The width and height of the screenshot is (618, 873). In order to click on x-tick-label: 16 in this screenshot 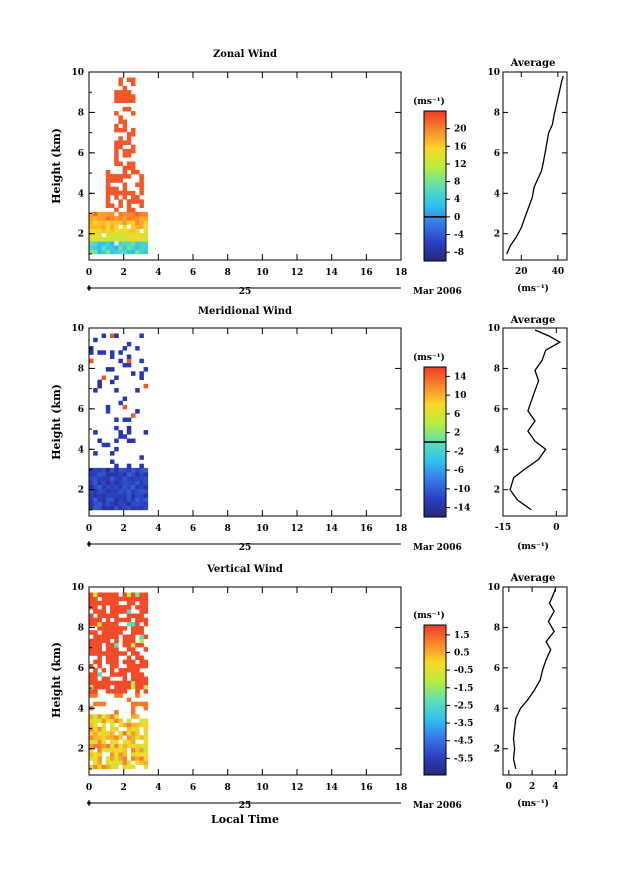, I will do `click(366, 788)`.